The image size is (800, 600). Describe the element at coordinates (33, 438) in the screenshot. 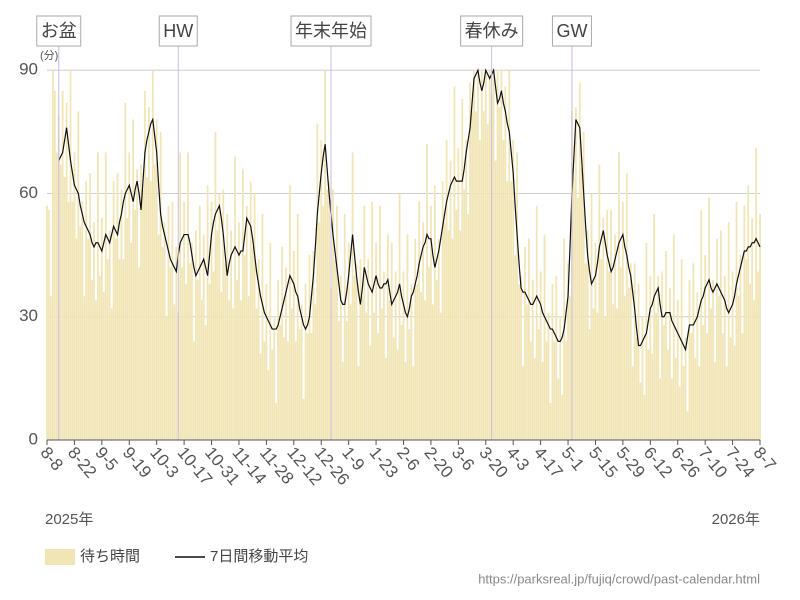

I see `y-tick-label: 0` at that location.